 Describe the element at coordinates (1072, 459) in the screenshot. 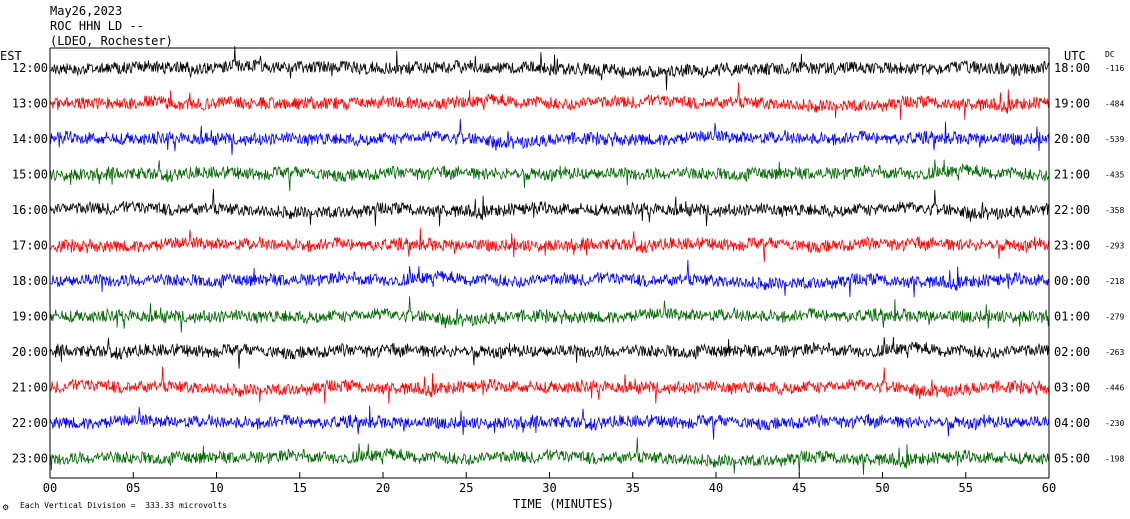

I see `utc-hour-label: 05:00` at that location.